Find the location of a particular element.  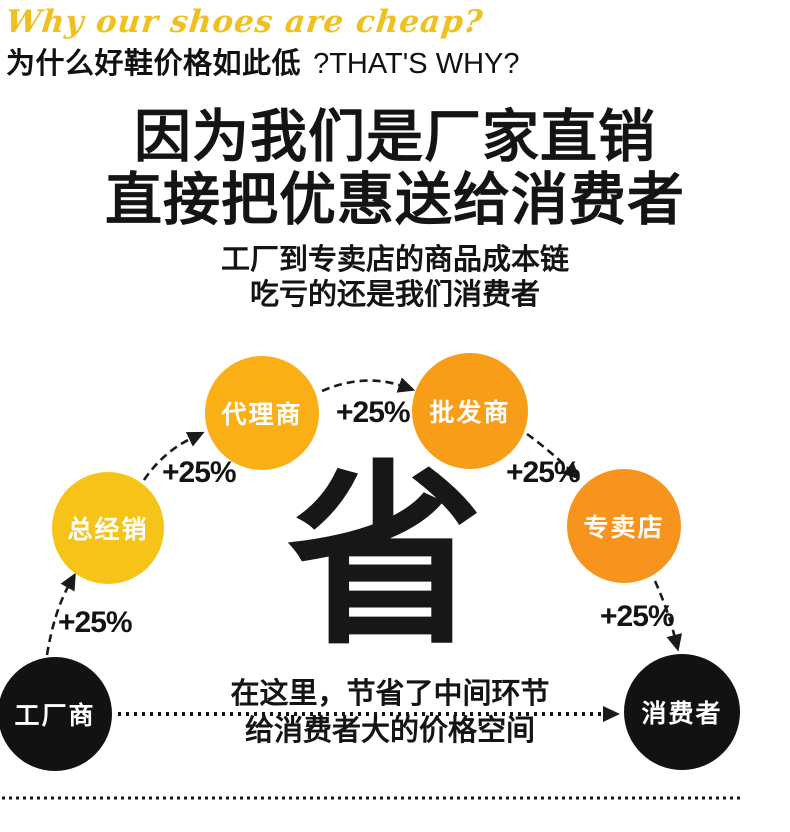

increment-label-store-to-consumer: +25% is located at coordinates (637, 616).